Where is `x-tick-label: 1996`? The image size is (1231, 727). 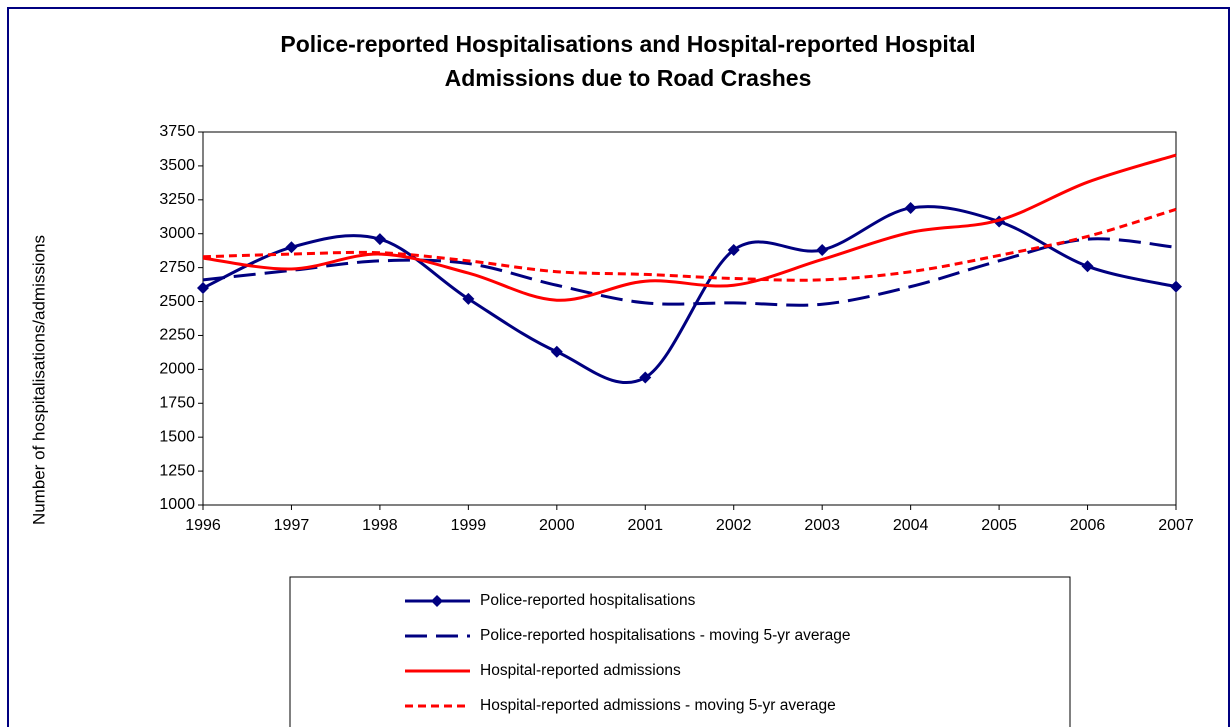 x-tick-label: 1996 is located at coordinates (203, 525).